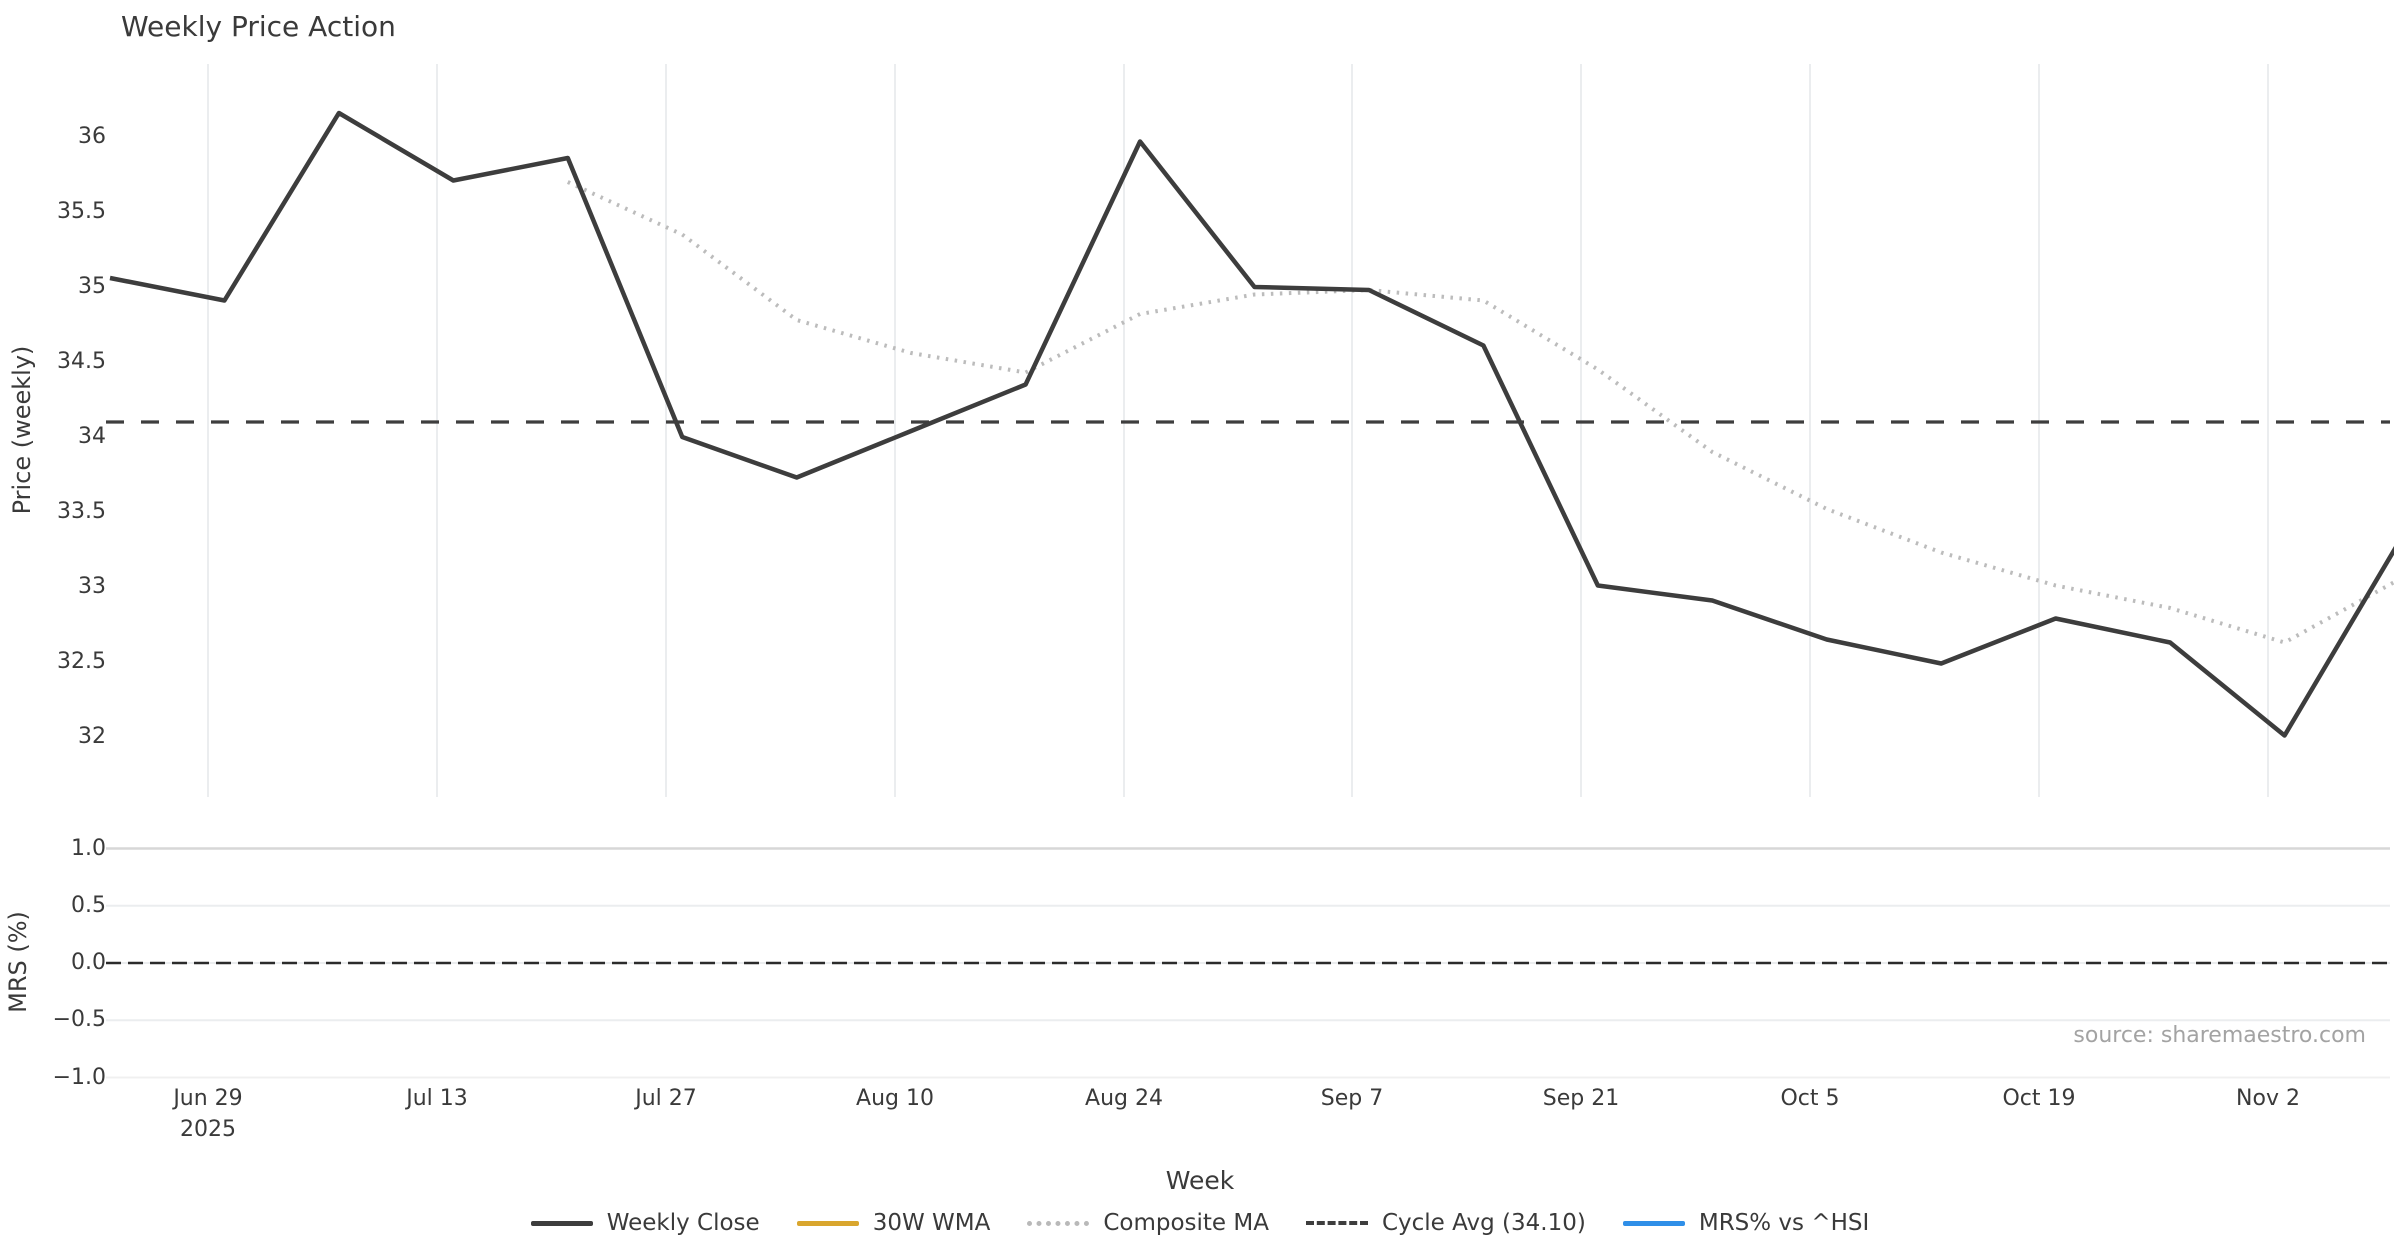 Image resolution: width=2400 pixels, height=1260 pixels. What do you see at coordinates (1200, 1180) in the screenshot?
I see `x-axis-label: Week` at bounding box center [1200, 1180].